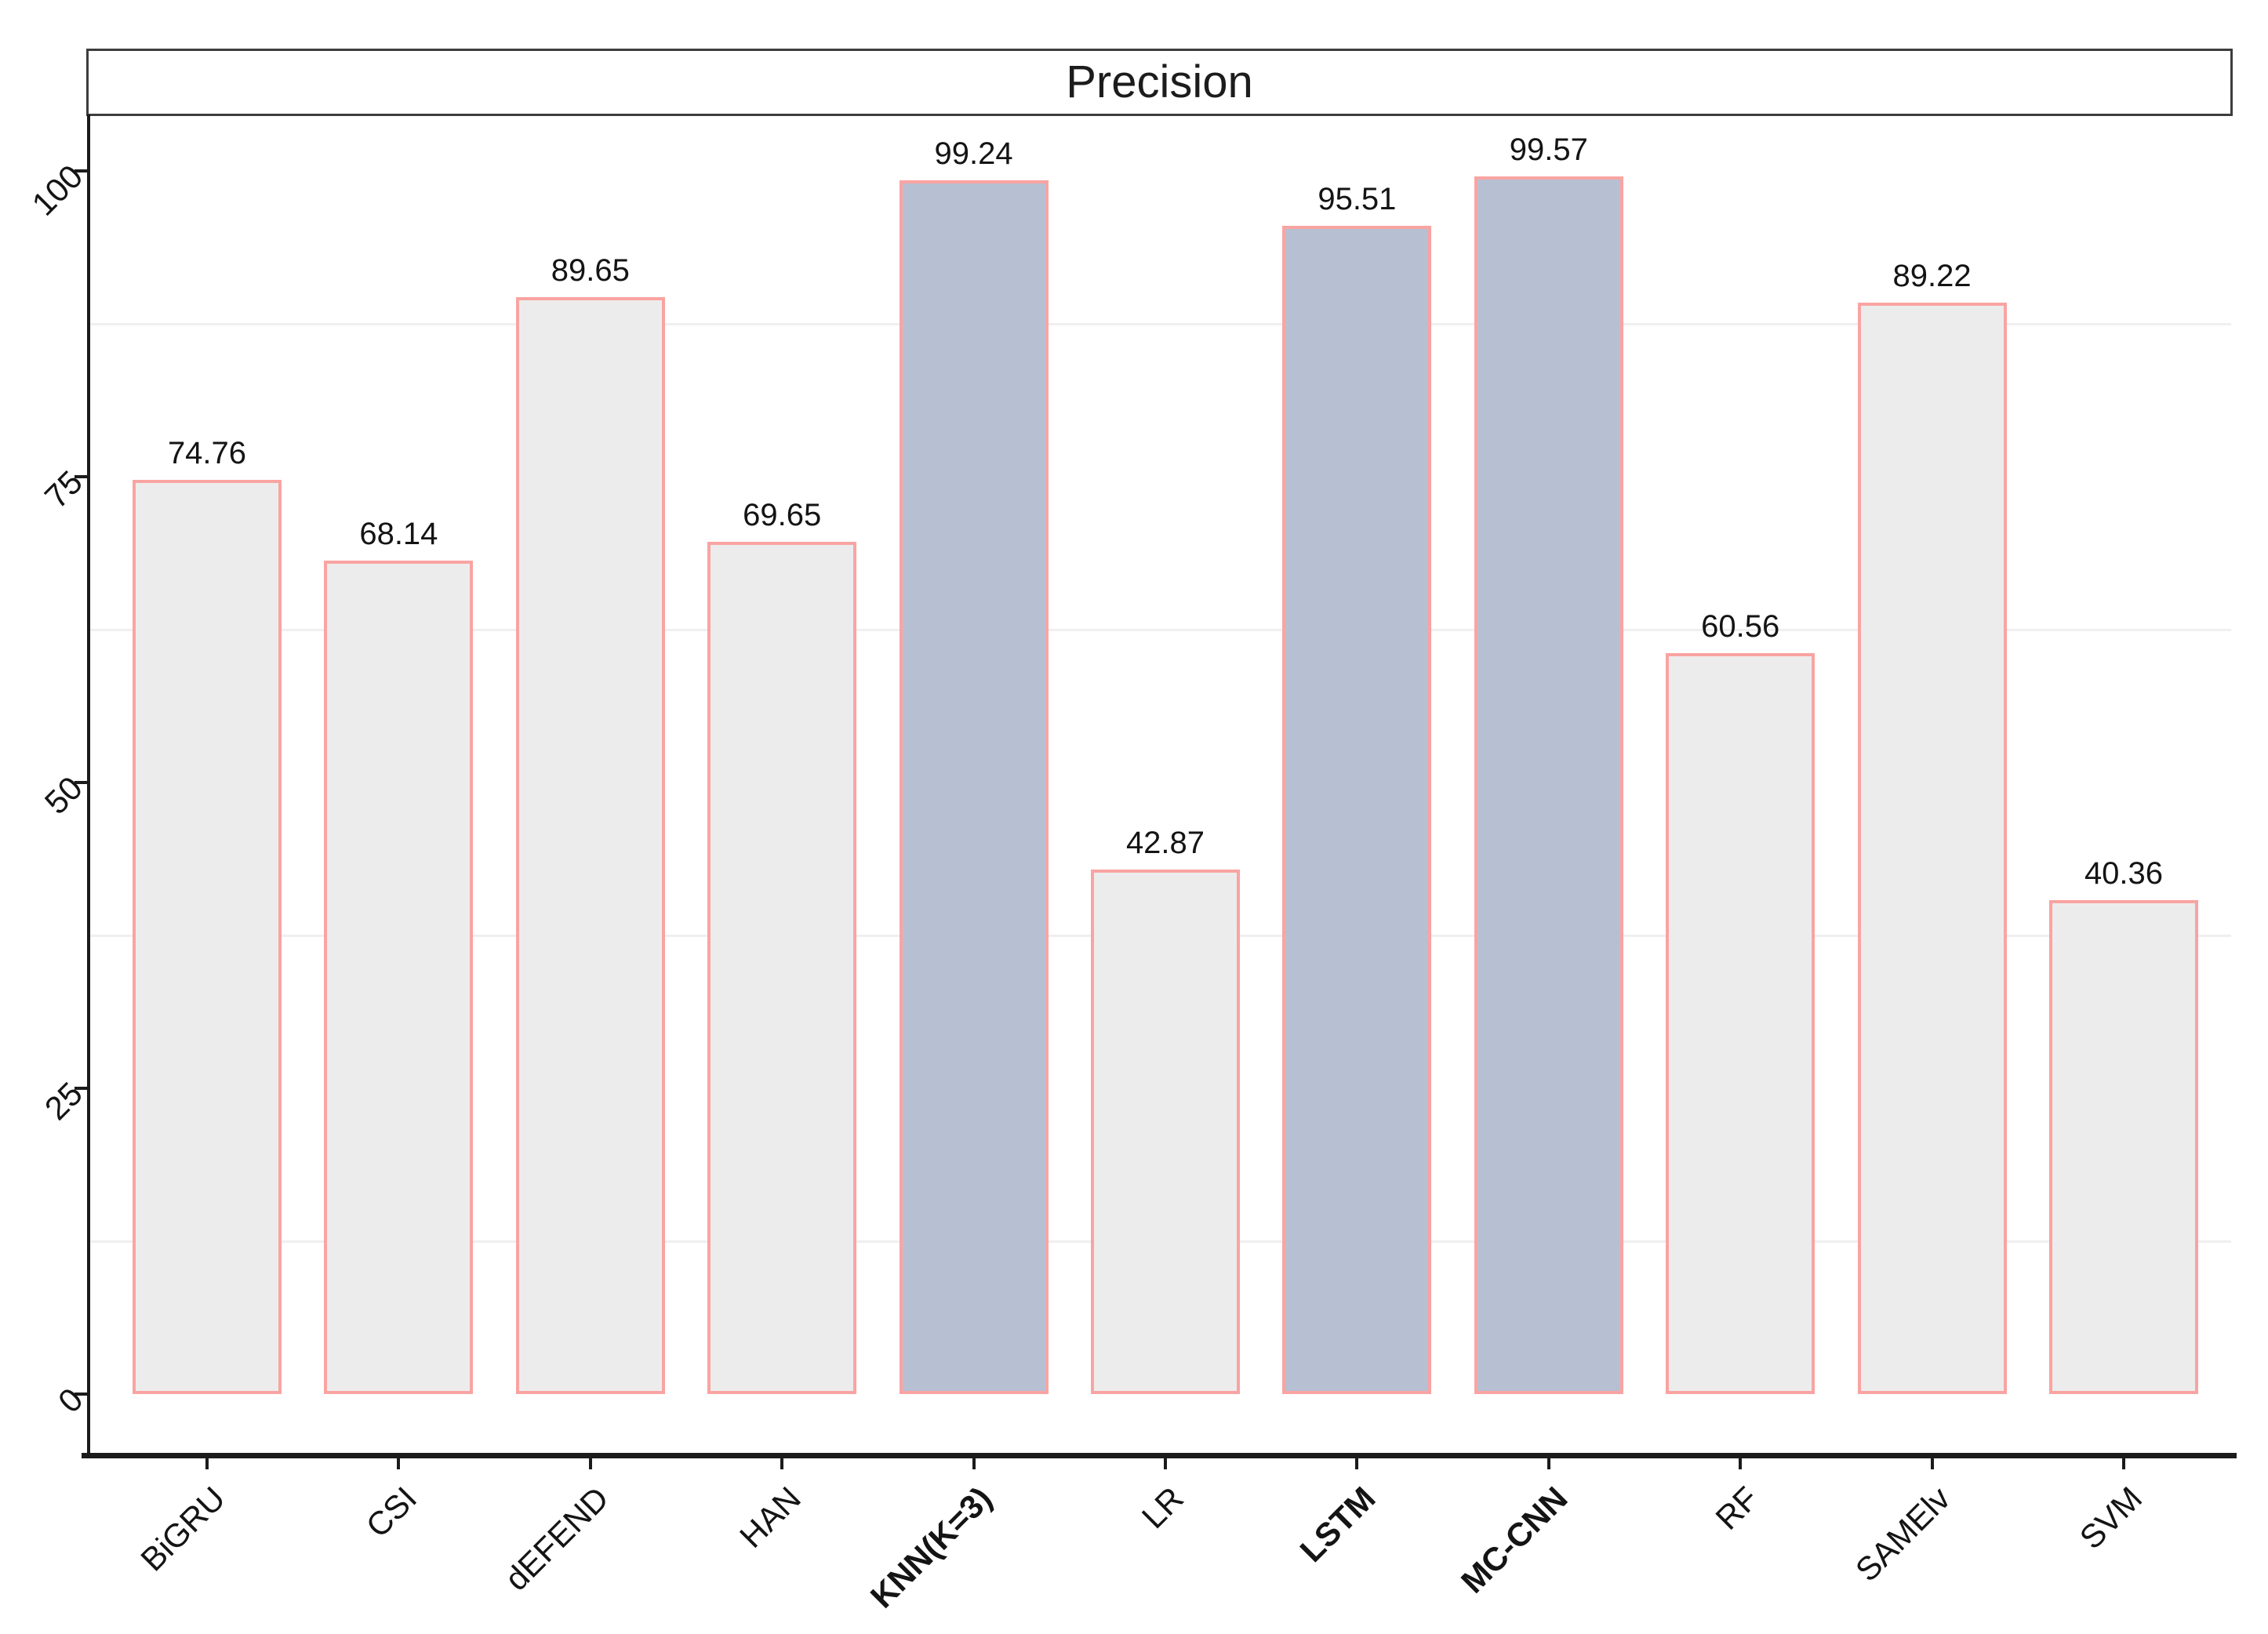  Describe the element at coordinates (63, 796) in the screenshot. I see `y-axis-label: 50` at that location.